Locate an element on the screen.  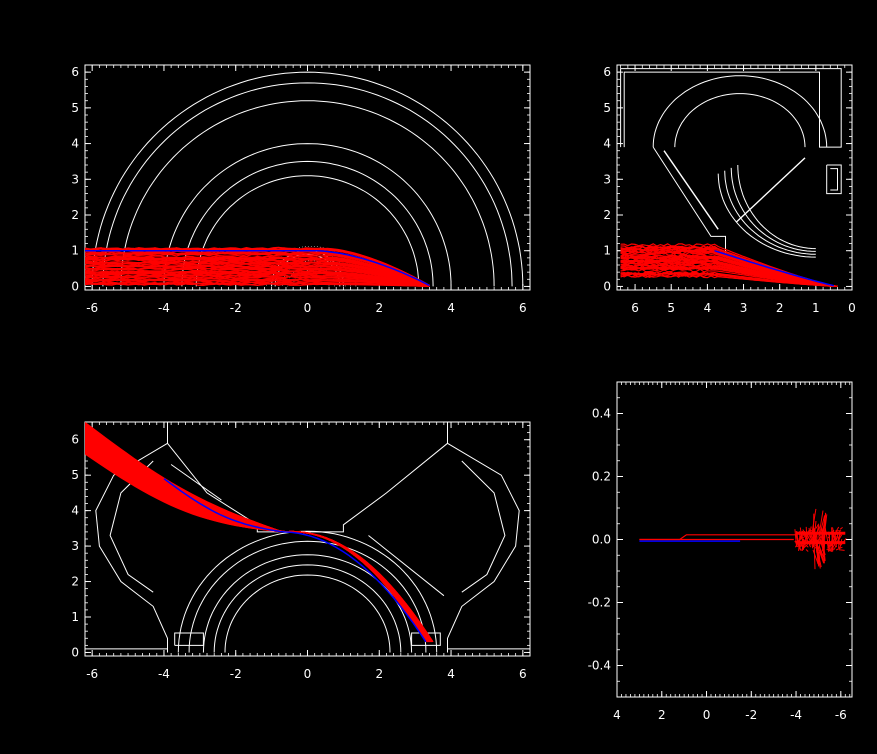
port-box is located at coordinates (833, 179).